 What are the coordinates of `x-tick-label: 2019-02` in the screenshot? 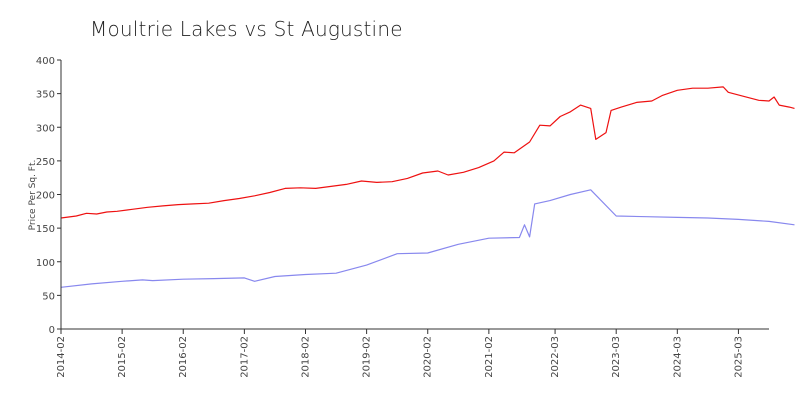 It's located at (367, 357).